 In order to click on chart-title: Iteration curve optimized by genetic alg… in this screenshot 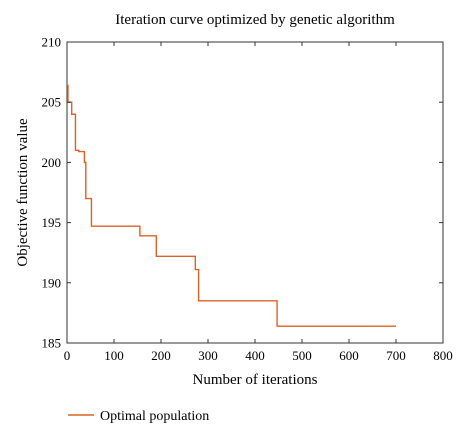, I will do `click(255, 20)`.